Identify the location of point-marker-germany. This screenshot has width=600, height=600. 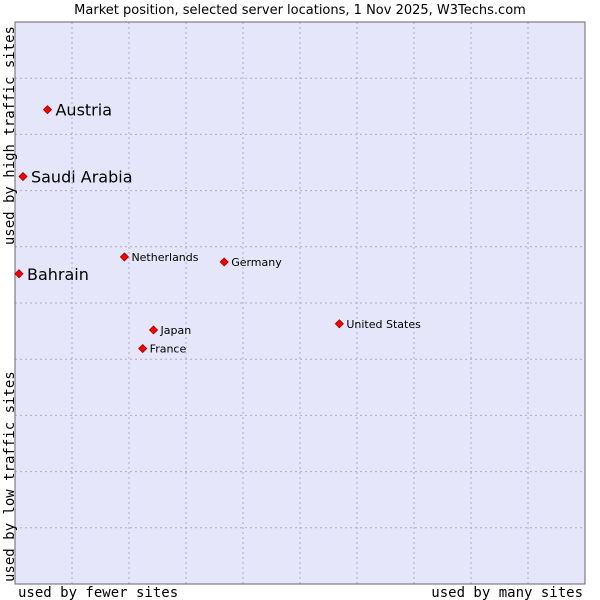
(224, 262).